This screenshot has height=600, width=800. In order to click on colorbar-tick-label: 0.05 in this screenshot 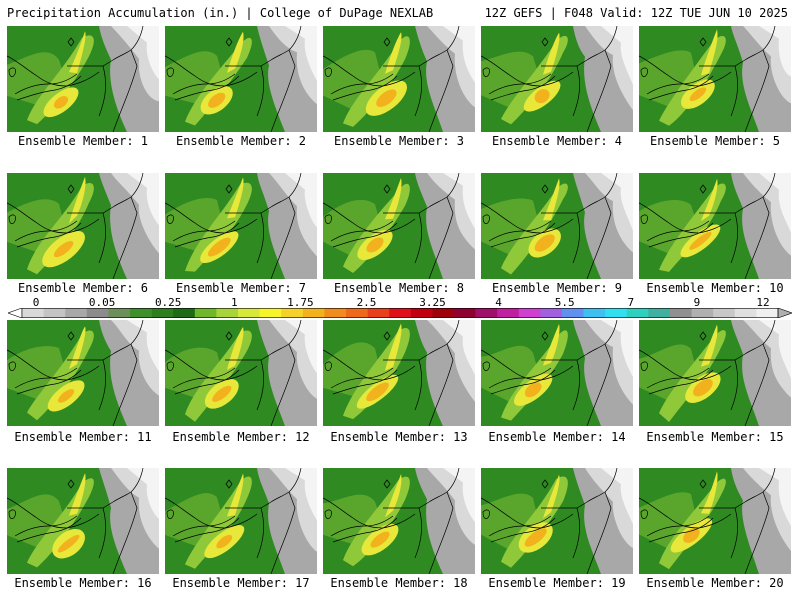, I will do `click(102, 302)`.